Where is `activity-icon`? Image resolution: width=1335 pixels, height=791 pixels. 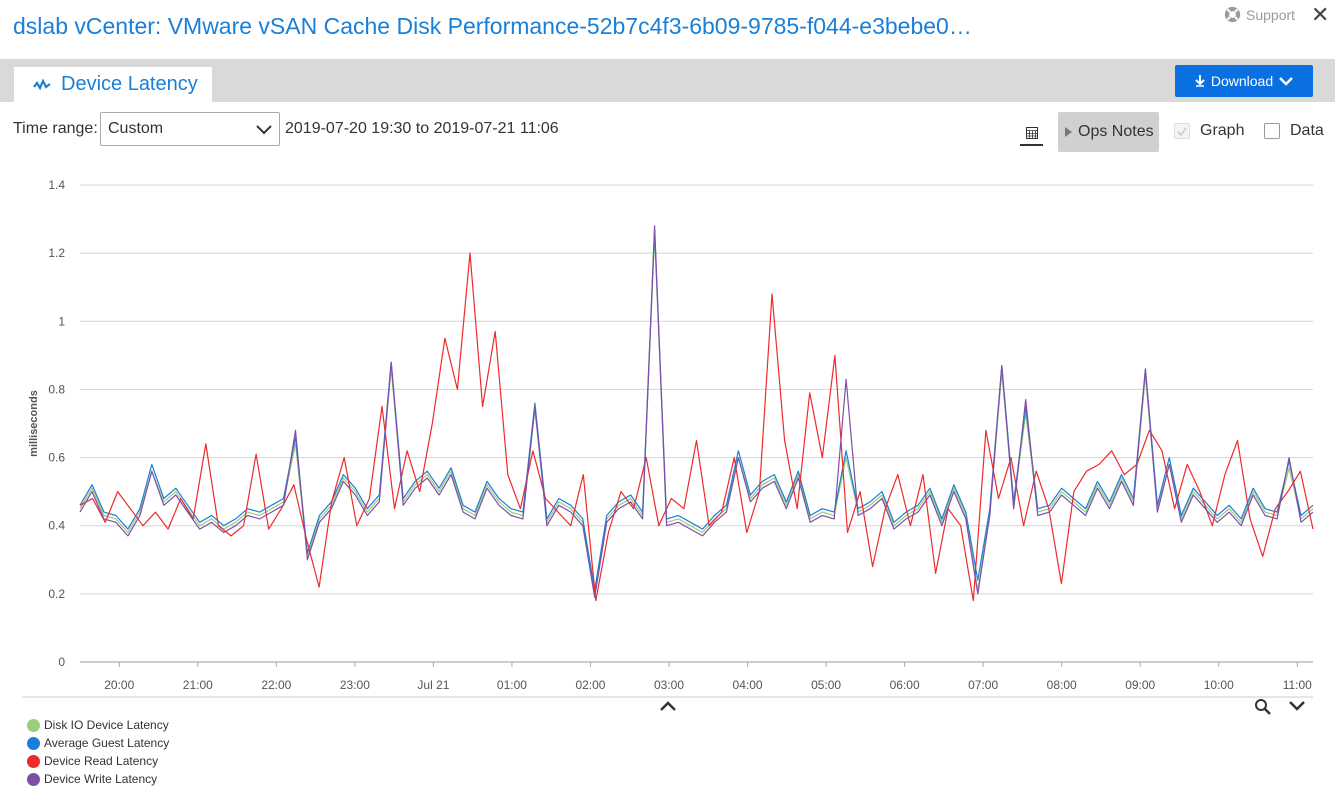
activity-icon is located at coordinates (42, 84).